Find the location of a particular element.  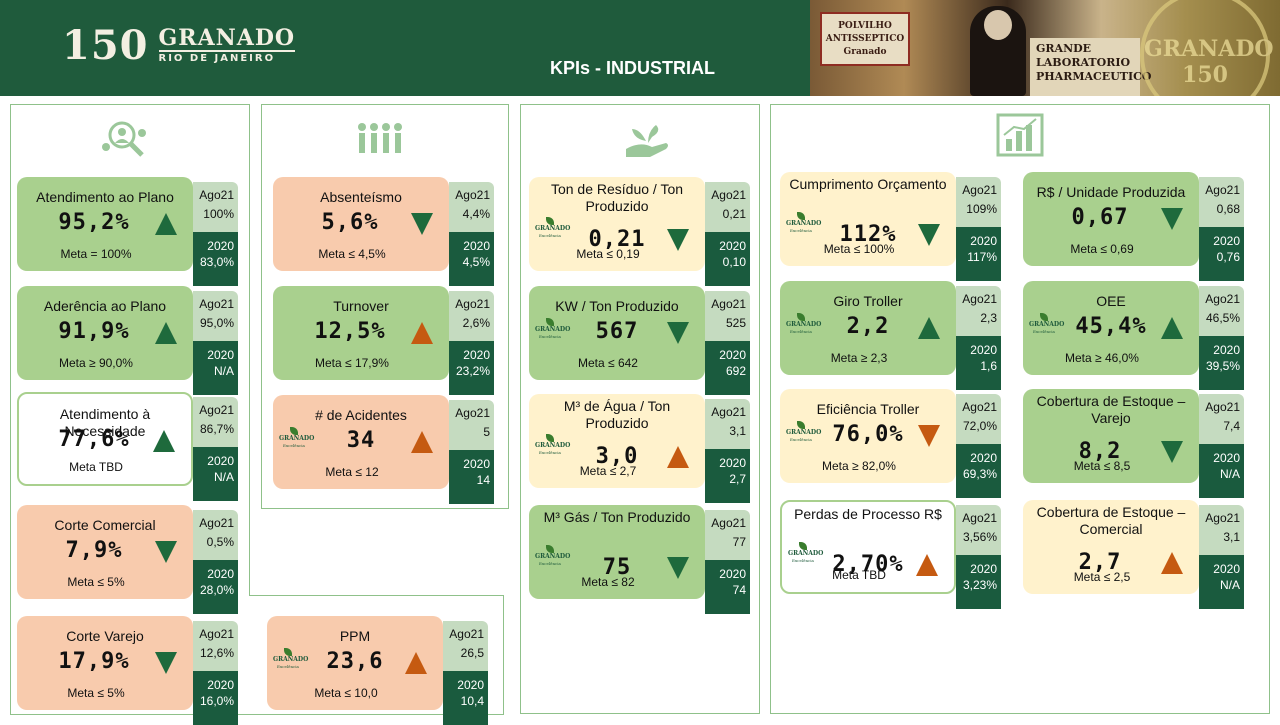

kpi-comparison: Ago21 77 2020 74 is located at coordinates (727, 562).